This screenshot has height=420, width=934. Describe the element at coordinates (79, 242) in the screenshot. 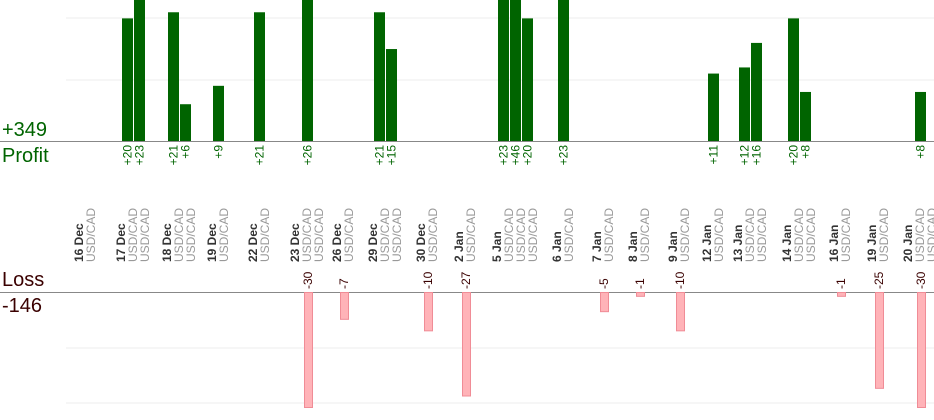

I see `day-date-label: 16 Dec` at that location.